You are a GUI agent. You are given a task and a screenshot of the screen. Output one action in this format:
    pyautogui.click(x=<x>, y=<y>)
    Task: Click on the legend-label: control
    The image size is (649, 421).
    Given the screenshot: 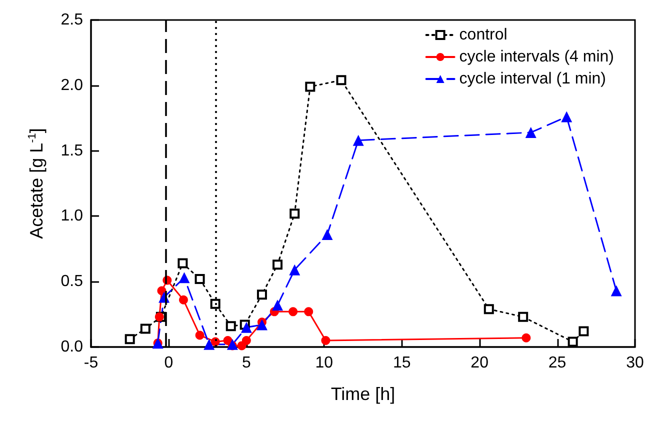 What is the action you would take?
    pyautogui.click(x=483, y=35)
    